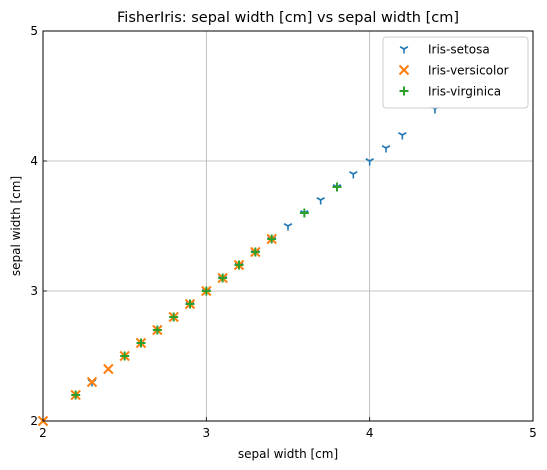 The width and height of the screenshot is (547, 470). What do you see at coordinates (464, 92) in the screenshot?
I see `legend-label: Iris-virginica` at bounding box center [464, 92].